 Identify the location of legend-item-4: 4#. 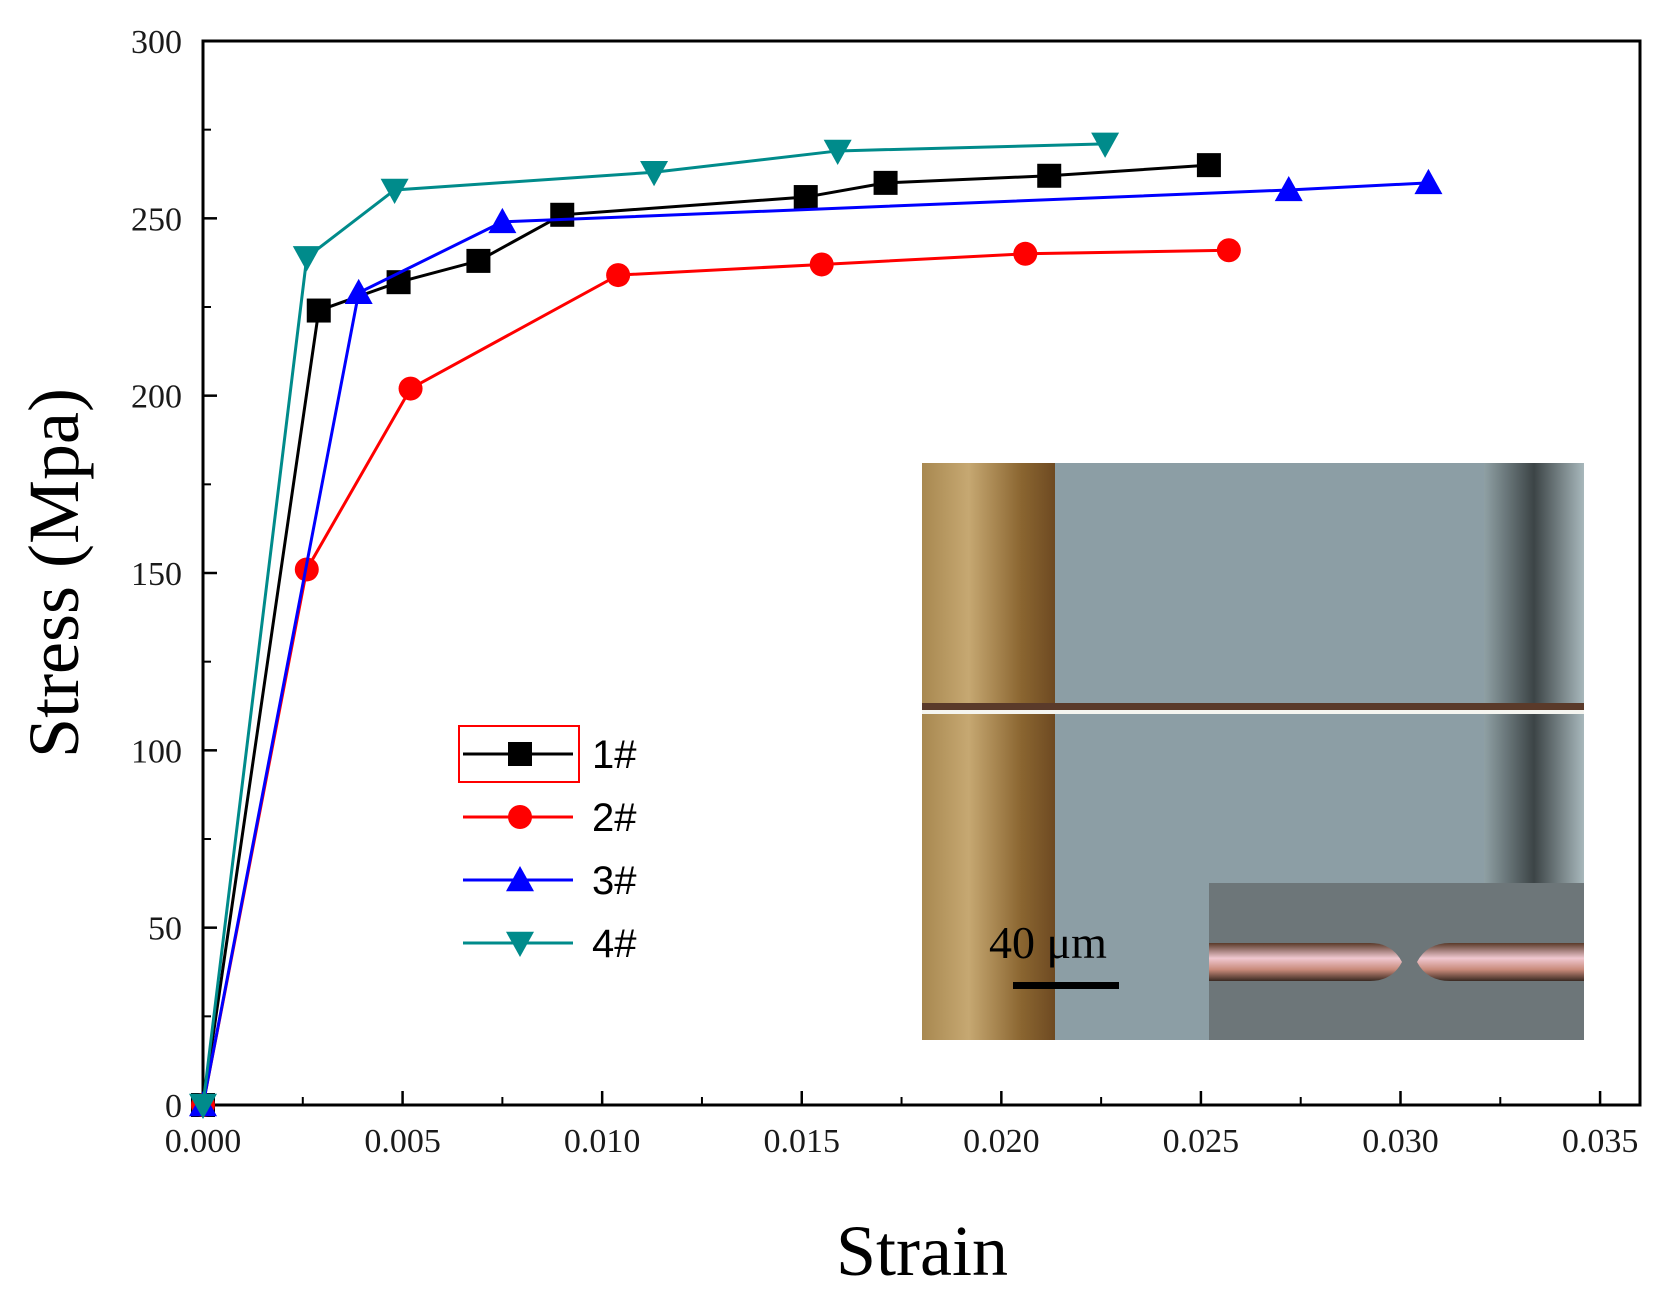
(550, 944).